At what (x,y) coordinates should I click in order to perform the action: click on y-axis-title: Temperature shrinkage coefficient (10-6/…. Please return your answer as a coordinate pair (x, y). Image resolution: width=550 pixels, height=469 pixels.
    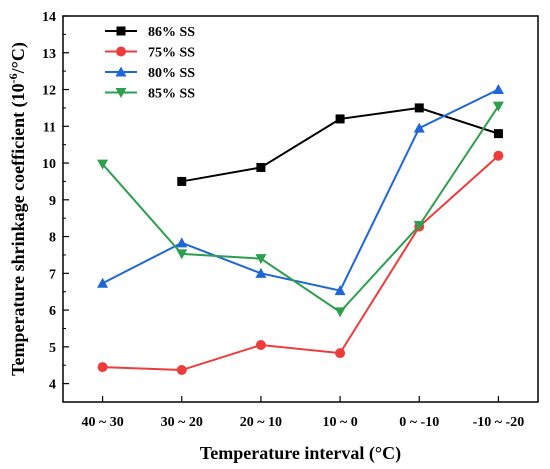
    Looking at the image, I should click on (17, 209).